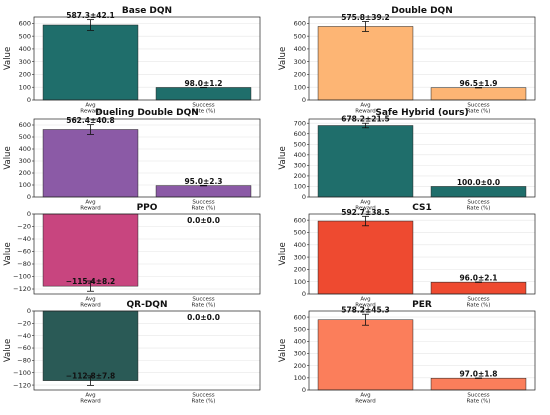 This screenshot has height=415, width=550. I want to click on data-label: 97.0±1.8, so click(478, 373).